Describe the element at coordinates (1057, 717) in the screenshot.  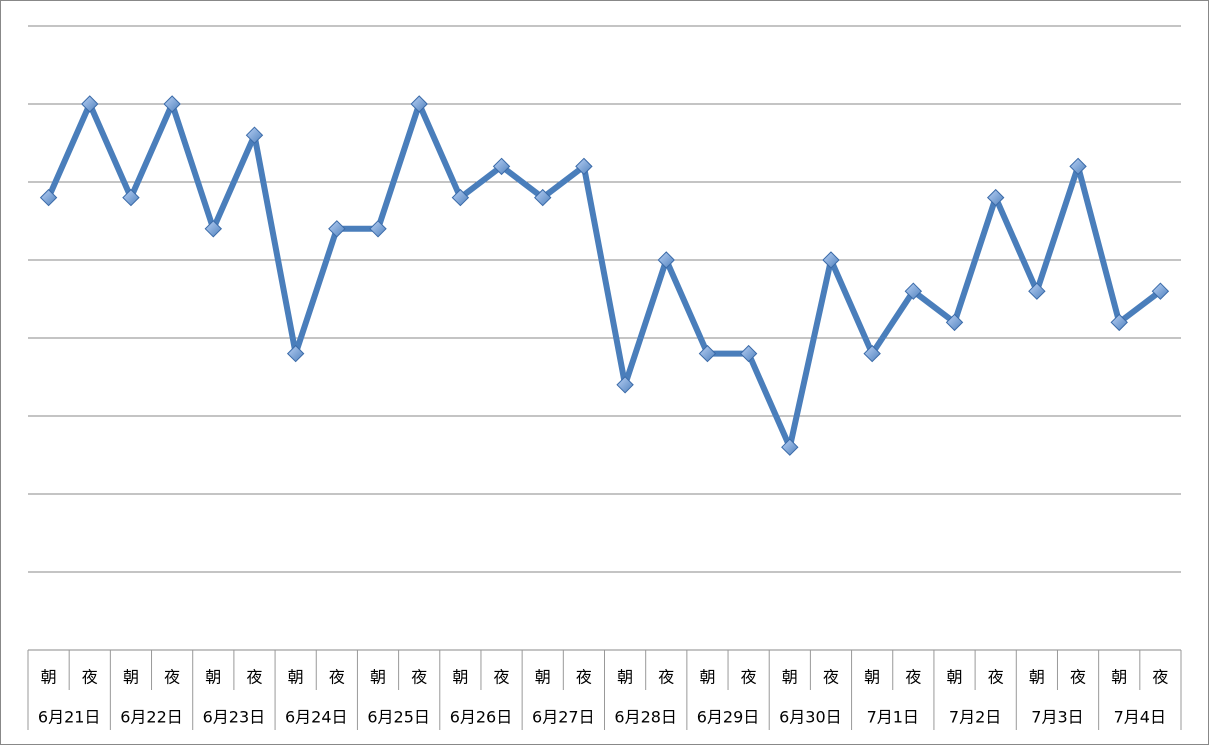
I see `group-label: 7月3日` at that location.